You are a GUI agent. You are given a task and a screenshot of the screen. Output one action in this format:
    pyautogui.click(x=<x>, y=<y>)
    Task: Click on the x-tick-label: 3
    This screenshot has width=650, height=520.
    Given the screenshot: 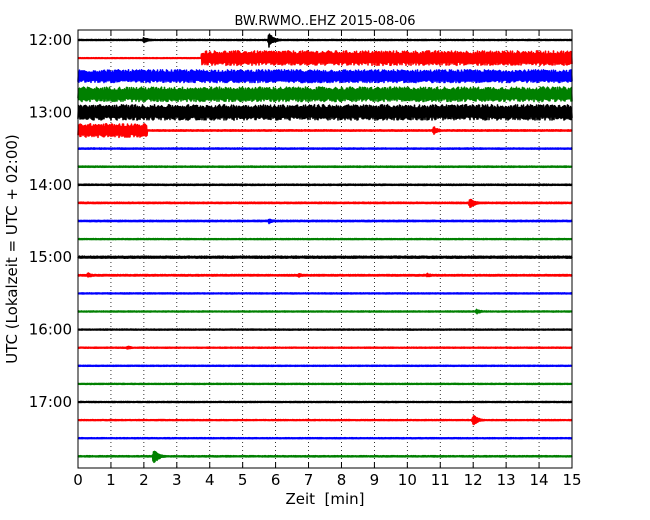 What is the action you would take?
    pyautogui.click(x=177, y=480)
    